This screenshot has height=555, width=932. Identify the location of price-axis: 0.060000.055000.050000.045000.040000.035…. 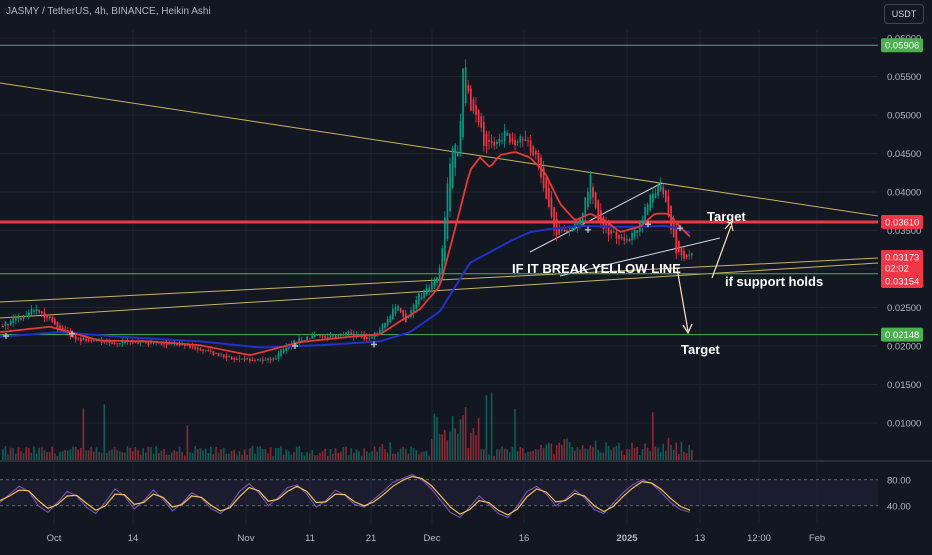
(902, 232).